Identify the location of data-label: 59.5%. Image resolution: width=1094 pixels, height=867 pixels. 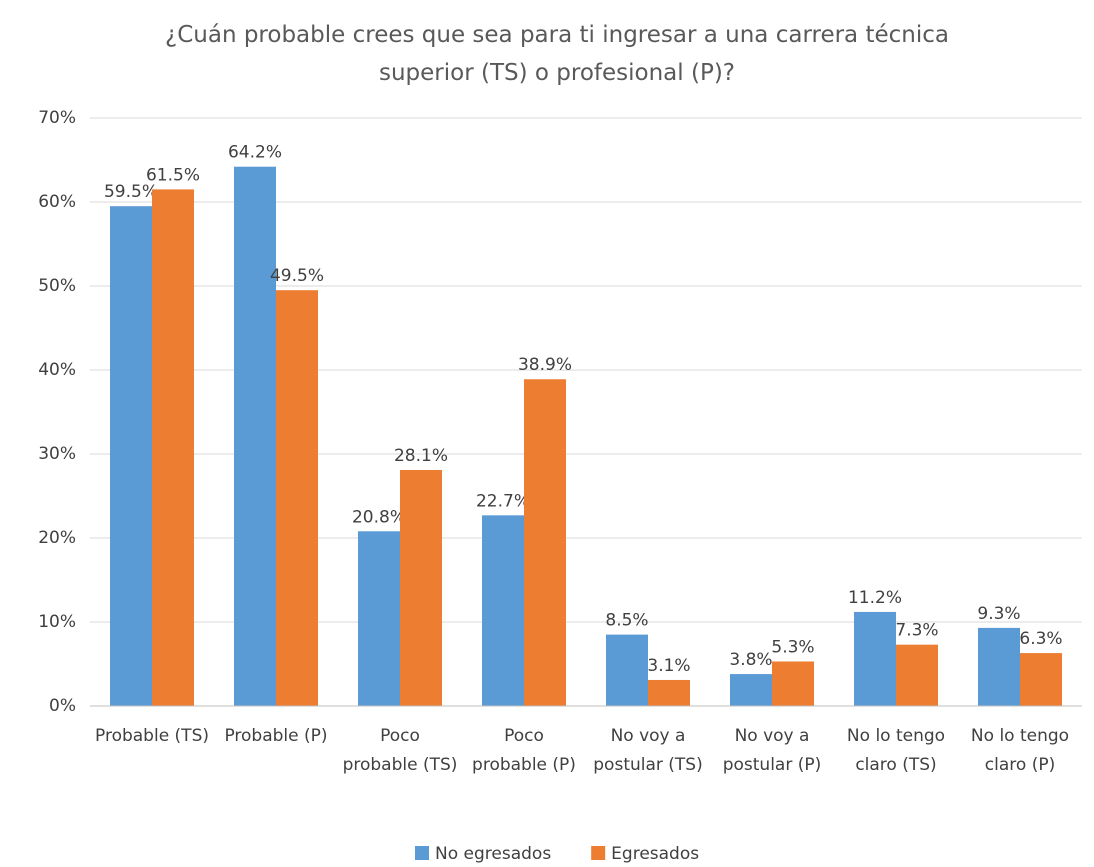
(131, 192).